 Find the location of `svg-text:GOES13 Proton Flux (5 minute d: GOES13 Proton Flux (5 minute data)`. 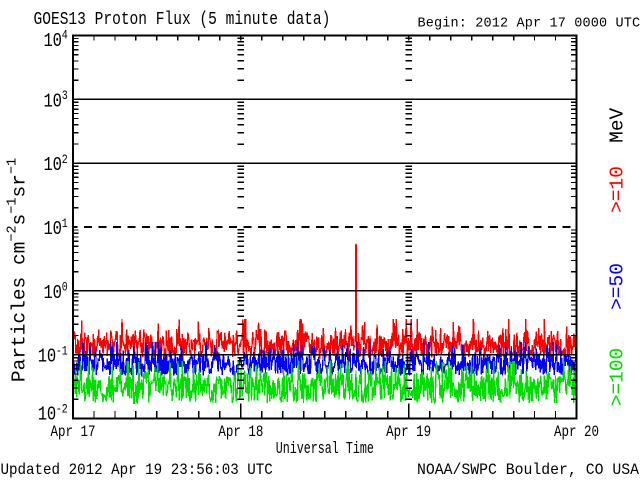

svg-text:GOES13 Proton Flux (5 minute d: GOES13 Proton Flux (5 minute data) is located at coordinates (182, 19).